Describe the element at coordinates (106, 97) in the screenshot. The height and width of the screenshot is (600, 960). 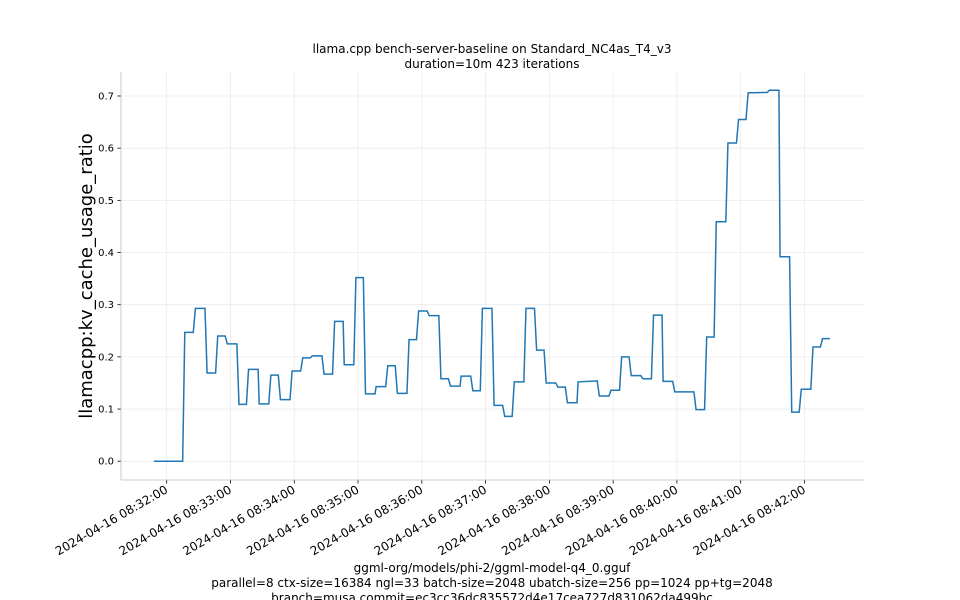
I see `y-tick-label: 0.7` at that location.